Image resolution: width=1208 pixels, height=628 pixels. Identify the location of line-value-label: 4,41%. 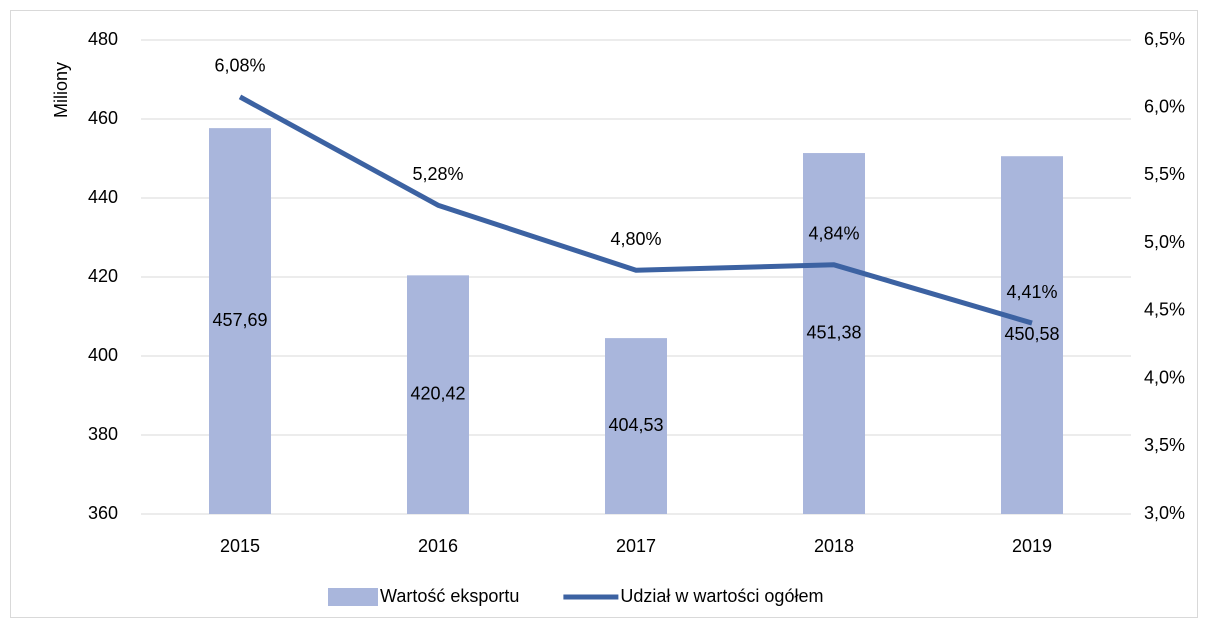
(1031, 292).